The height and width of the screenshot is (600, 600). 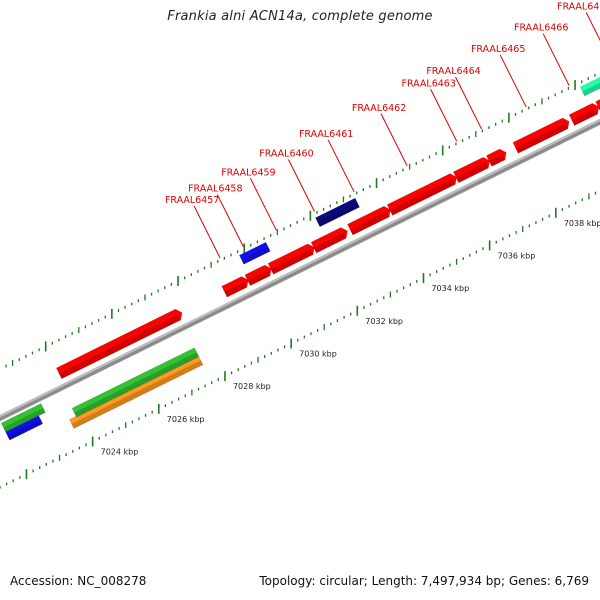 I want to click on gene-label: FRAAL6466, so click(x=541, y=28).